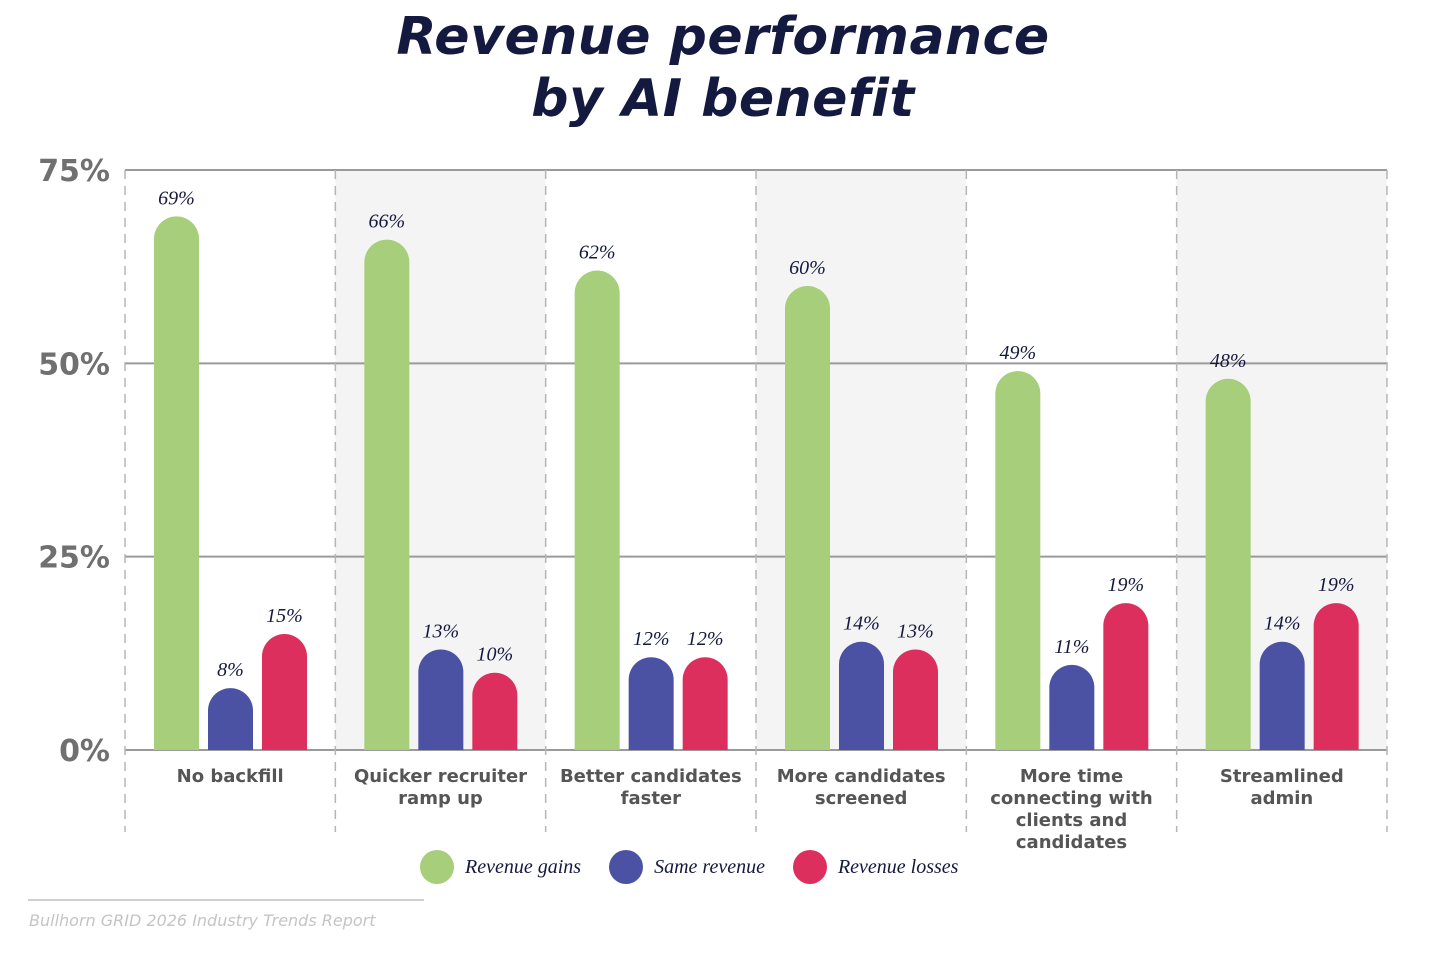  Describe the element at coordinates (523, 866) in the screenshot. I see `legend-label: Revenue gains` at that location.